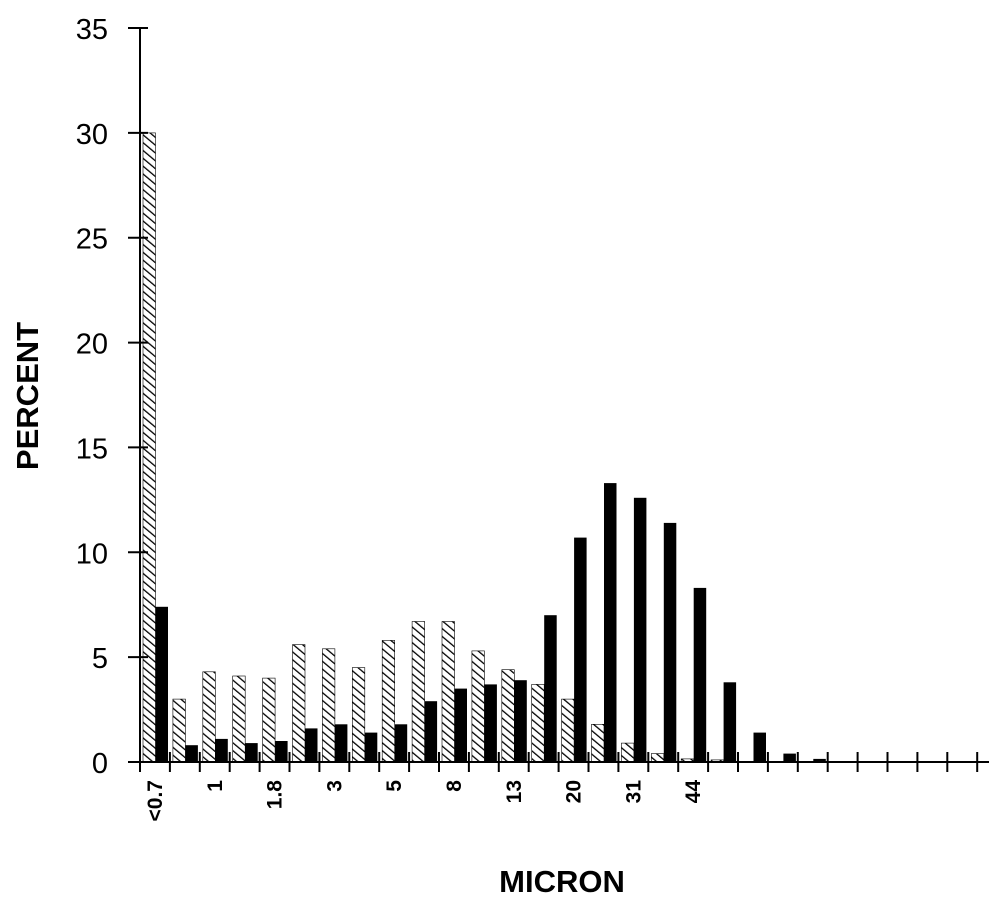 The height and width of the screenshot is (914, 989). What do you see at coordinates (100, 764) in the screenshot?
I see `y-tick-label: 0` at bounding box center [100, 764].